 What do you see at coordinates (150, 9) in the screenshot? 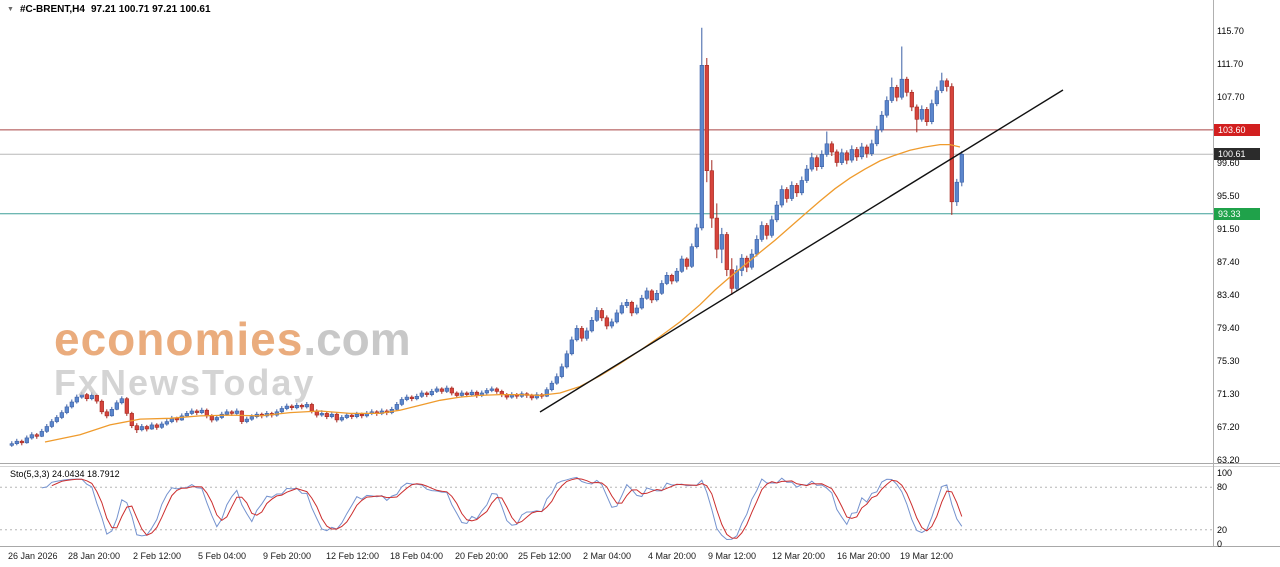
I see `ohlc-values: 97.21 100.71 97.21 100.61` at bounding box center [150, 9].